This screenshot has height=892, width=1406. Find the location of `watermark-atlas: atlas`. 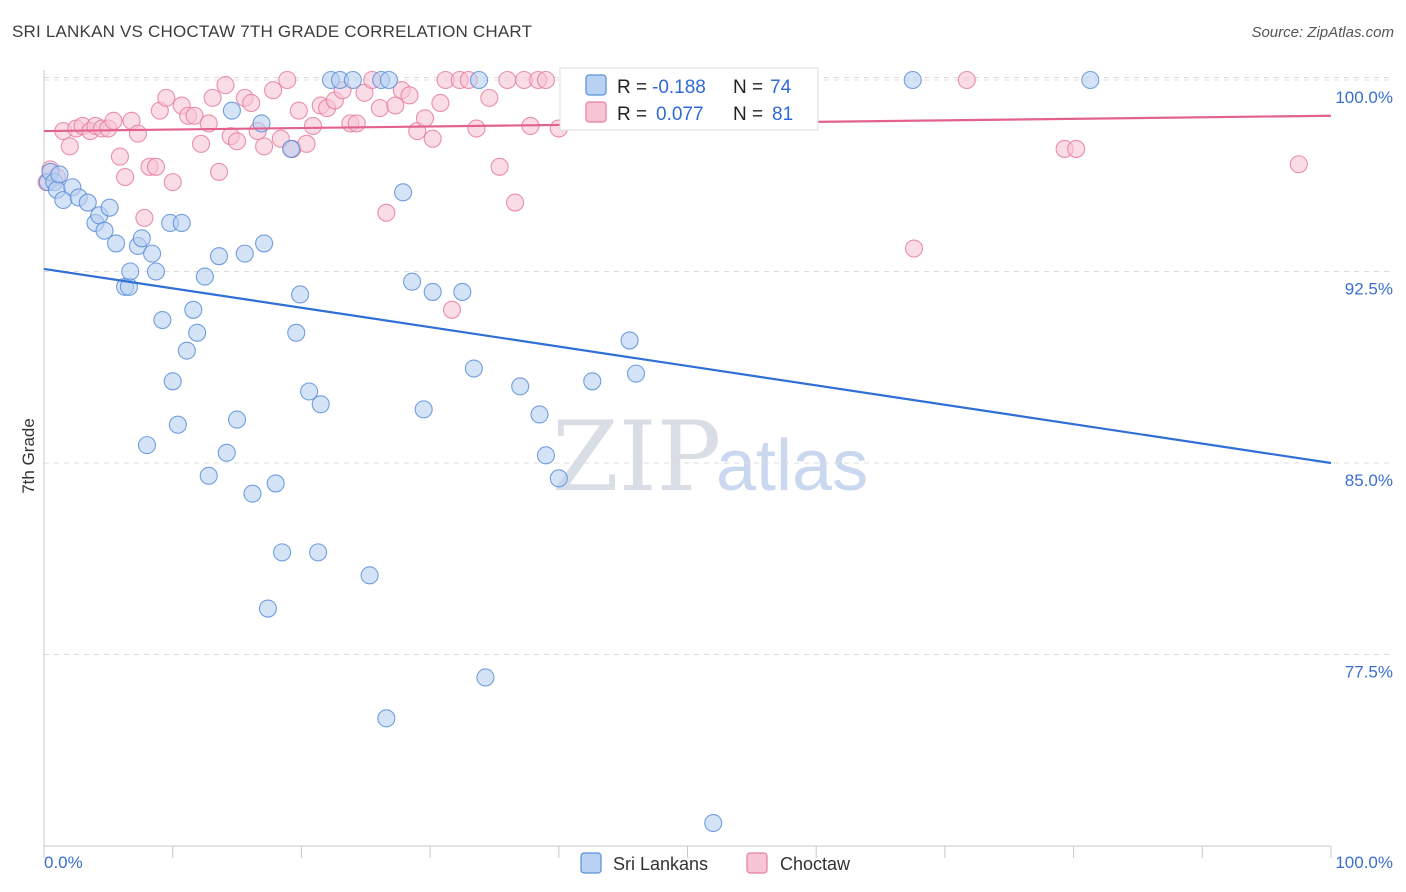

watermark-atlas: atlas is located at coordinates (792, 466).